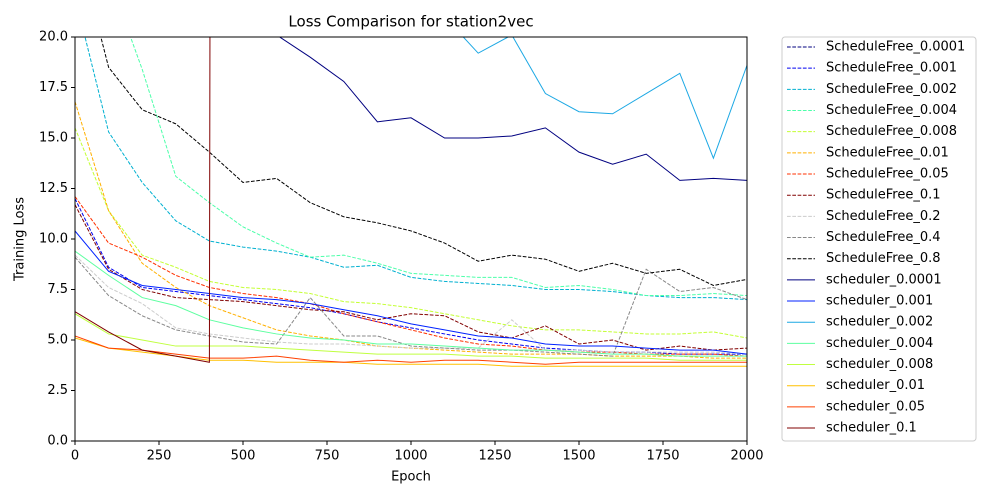 This screenshot has height=504, width=1000. I want to click on y-tick-label: 0.0, so click(57, 441).